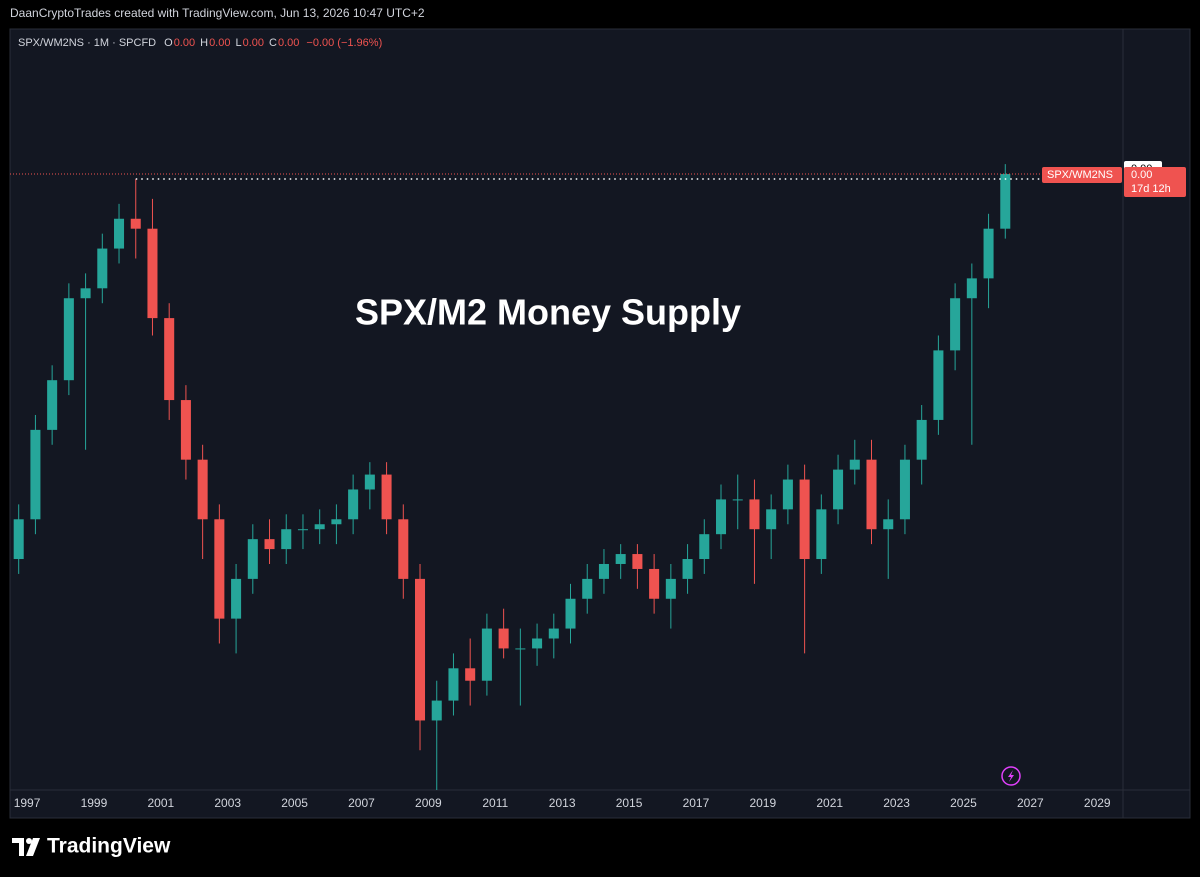 This screenshot has width=1200, height=877. Describe the element at coordinates (29, 841) in the screenshot. I see `logo-dot` at that location.